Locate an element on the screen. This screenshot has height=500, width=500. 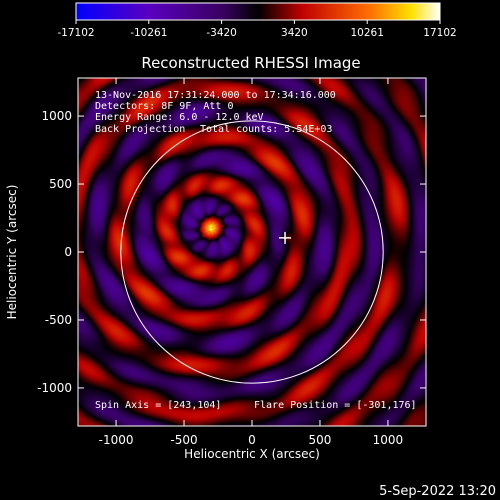
colorbar-tick-label: -17102 is located at coordinates (75, 33).